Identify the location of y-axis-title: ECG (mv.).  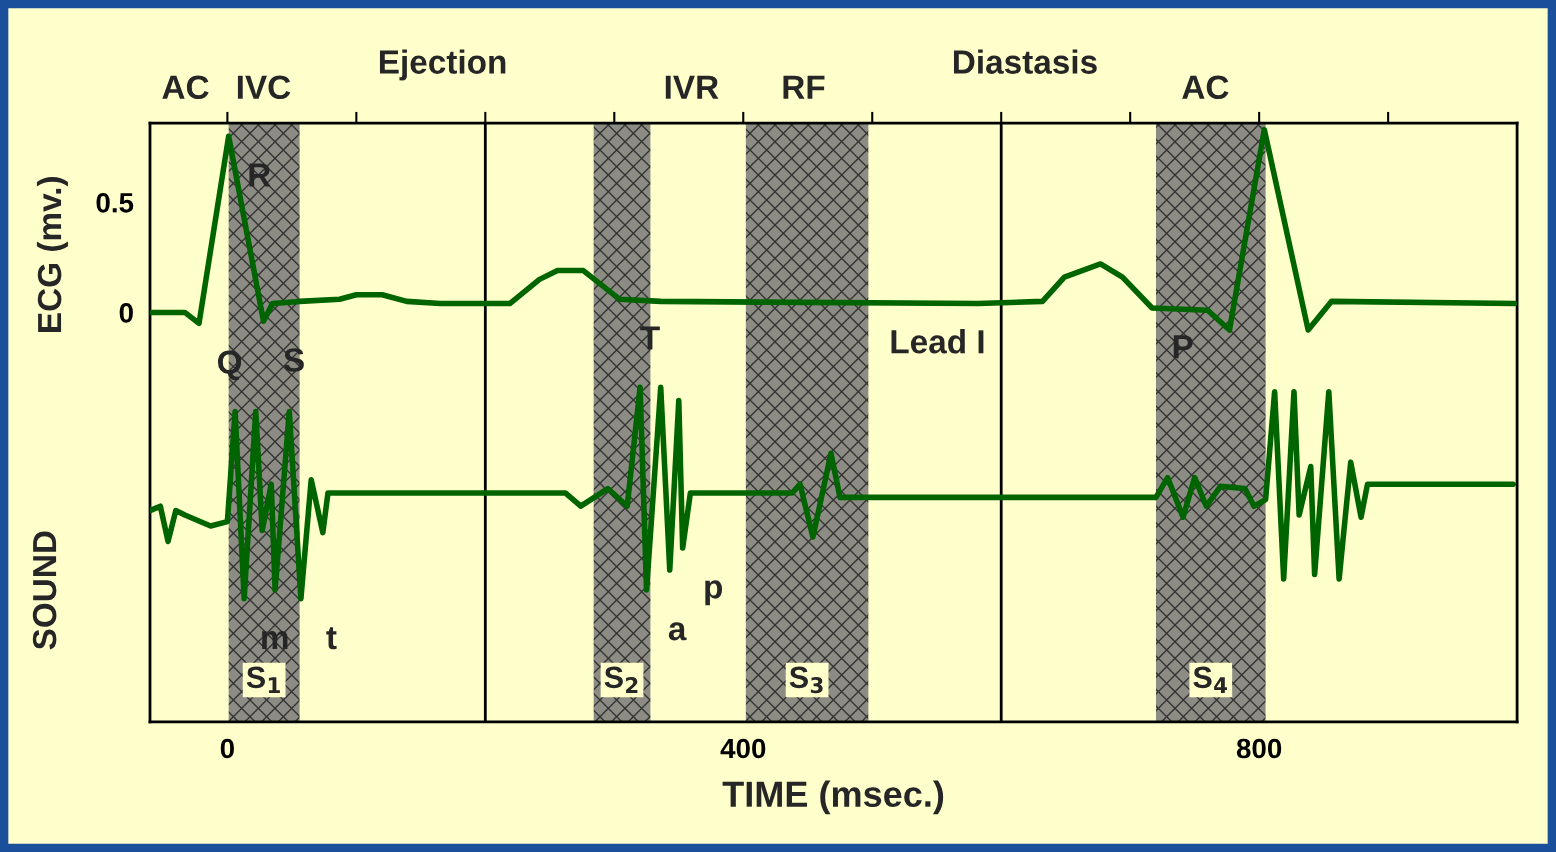
(52, 254).